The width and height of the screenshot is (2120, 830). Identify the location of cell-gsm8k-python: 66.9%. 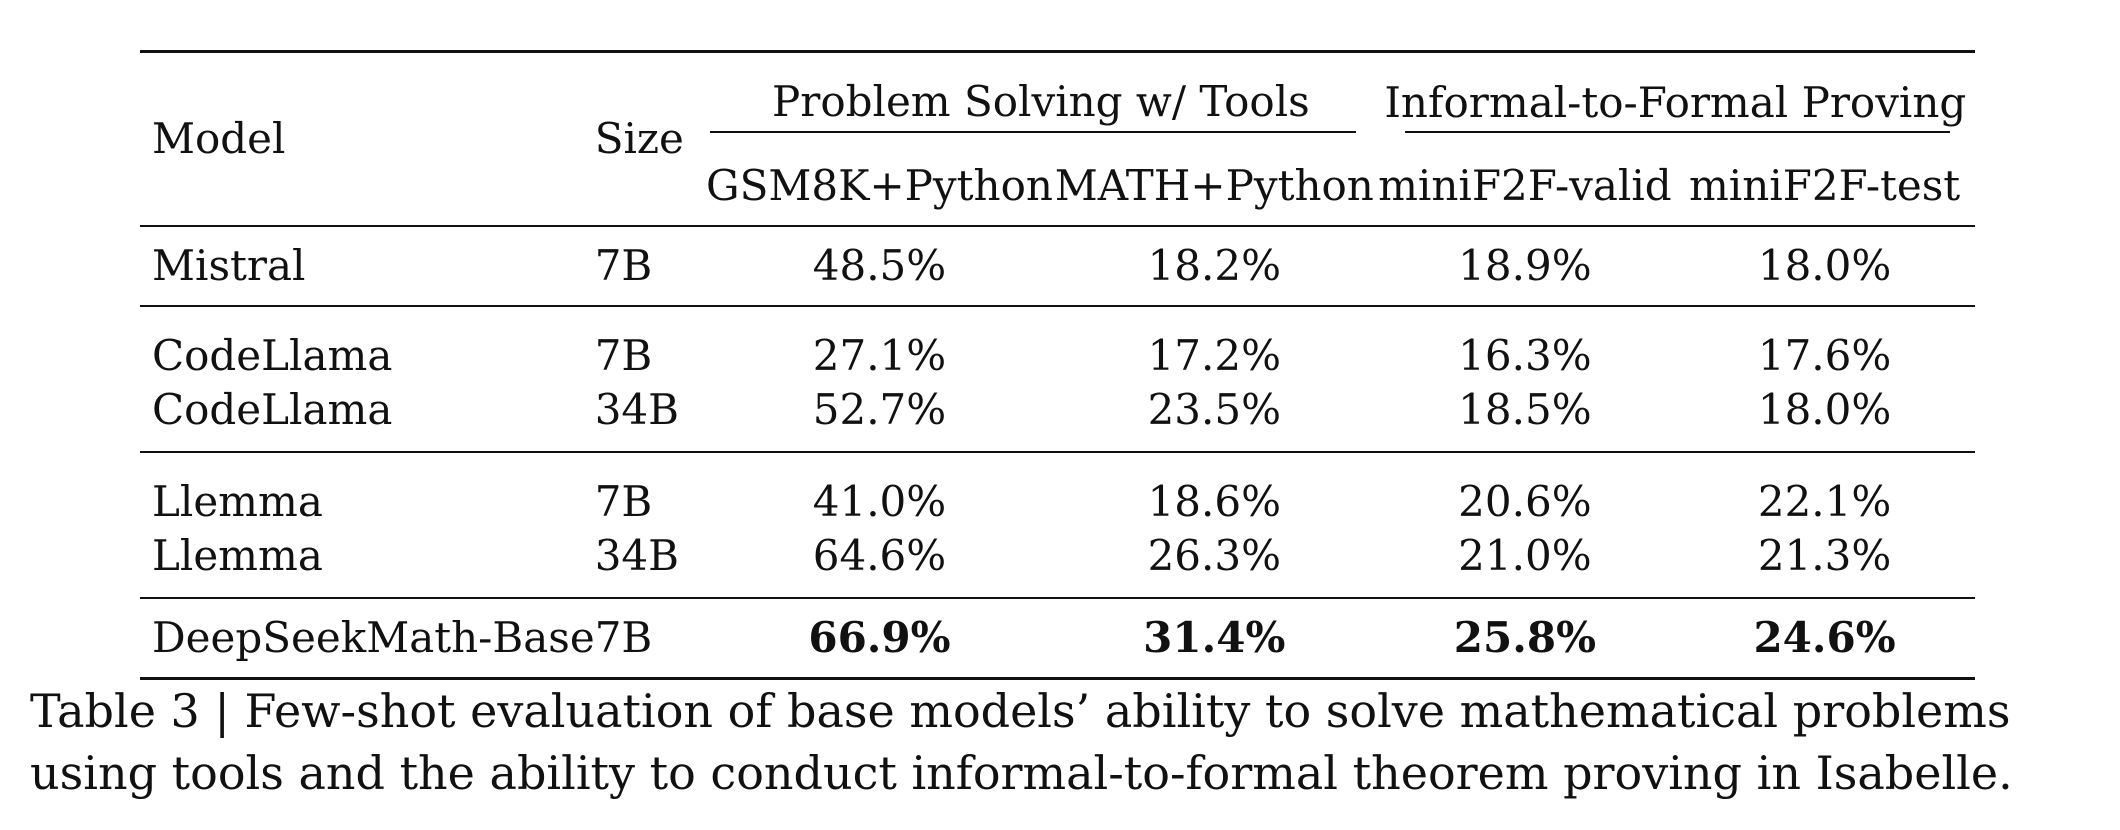
(879, 638).